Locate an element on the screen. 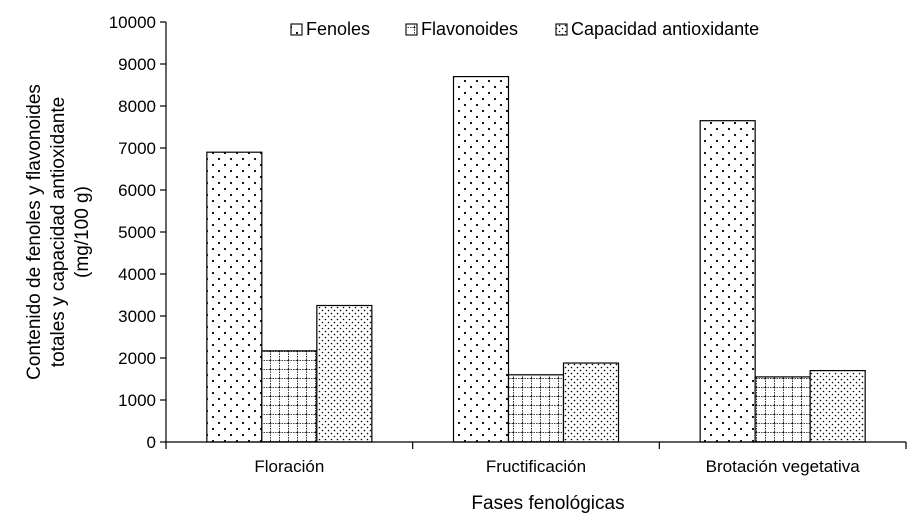 This screenshot has width=914, height=522. x-category-label: Fructificación is located at coordinates (536, 466).